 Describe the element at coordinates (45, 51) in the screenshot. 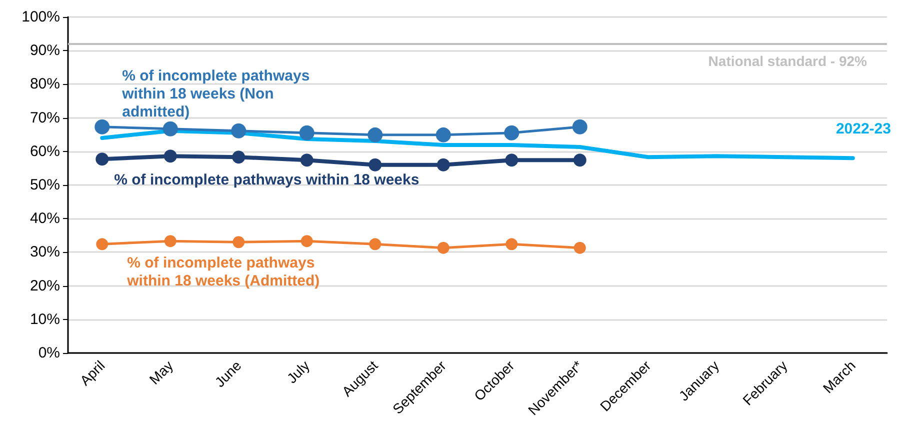

I see `y-tick-label: 90%` at that location.